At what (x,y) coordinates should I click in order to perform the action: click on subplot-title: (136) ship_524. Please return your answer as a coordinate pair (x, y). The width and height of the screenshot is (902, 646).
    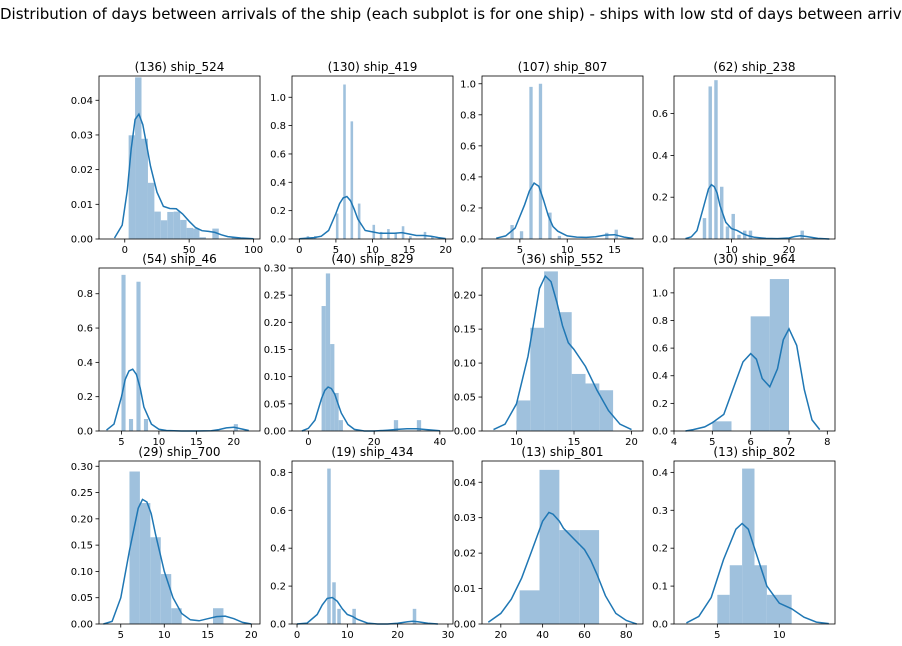
    Looking at the image, I should click on (180, 67).